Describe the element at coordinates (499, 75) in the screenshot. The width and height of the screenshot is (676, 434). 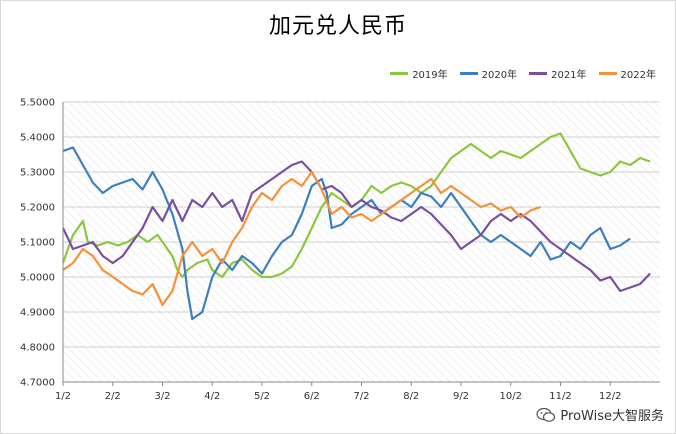
I see `legend-label: 2020年` at that location.